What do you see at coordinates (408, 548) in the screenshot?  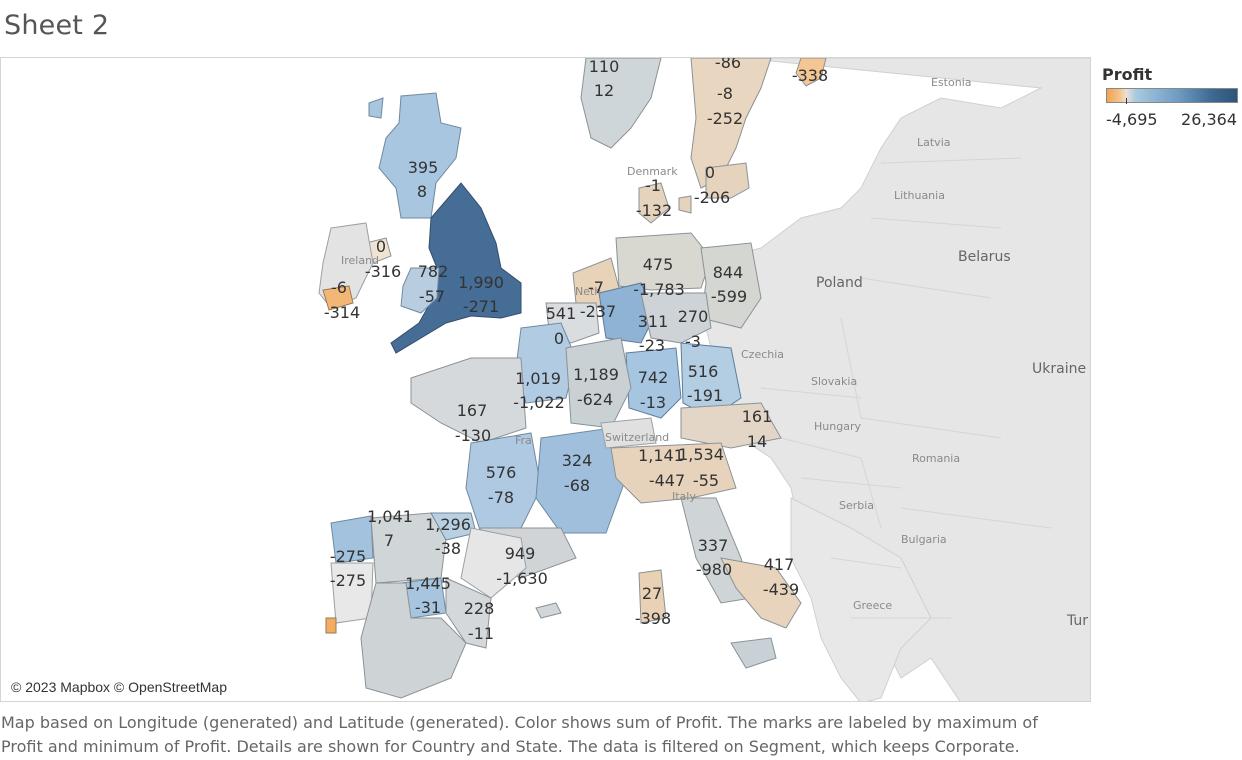 I see `region-es-north` at bounding box center [408, 548].